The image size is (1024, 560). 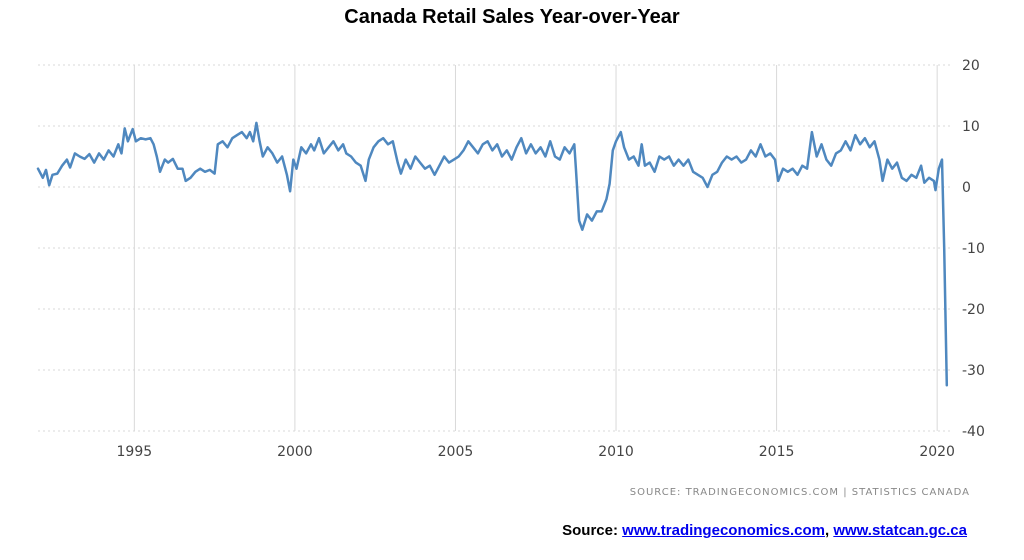 What do you see at coordinates (973, 371) in the screenshot?
I see `y-tick-label: -30` at bounding box center [973, 371].